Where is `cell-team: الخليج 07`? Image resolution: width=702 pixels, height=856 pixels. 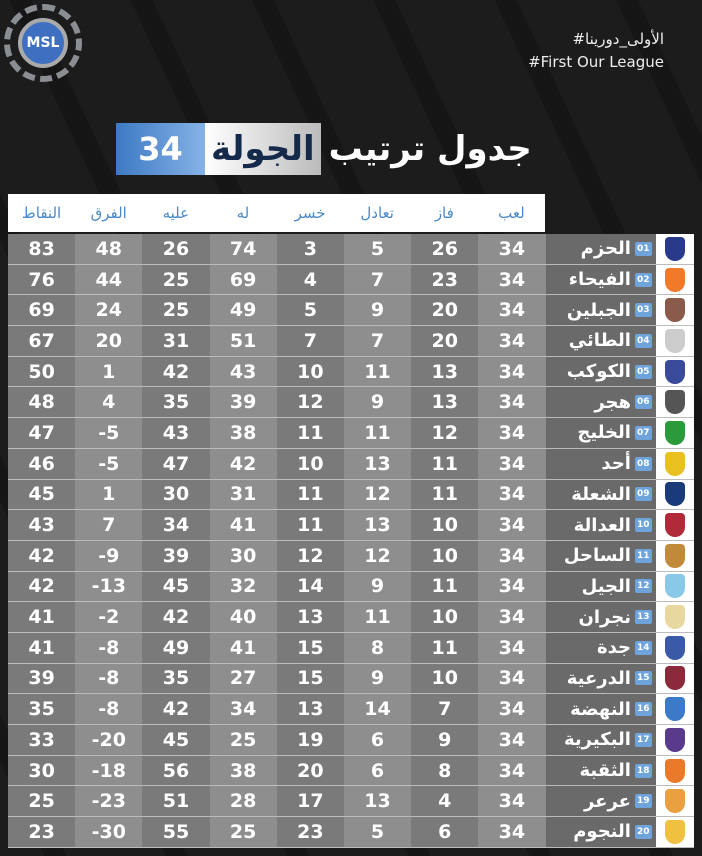 cell-team: الخليج 07 is located at coordinates (600, 433).